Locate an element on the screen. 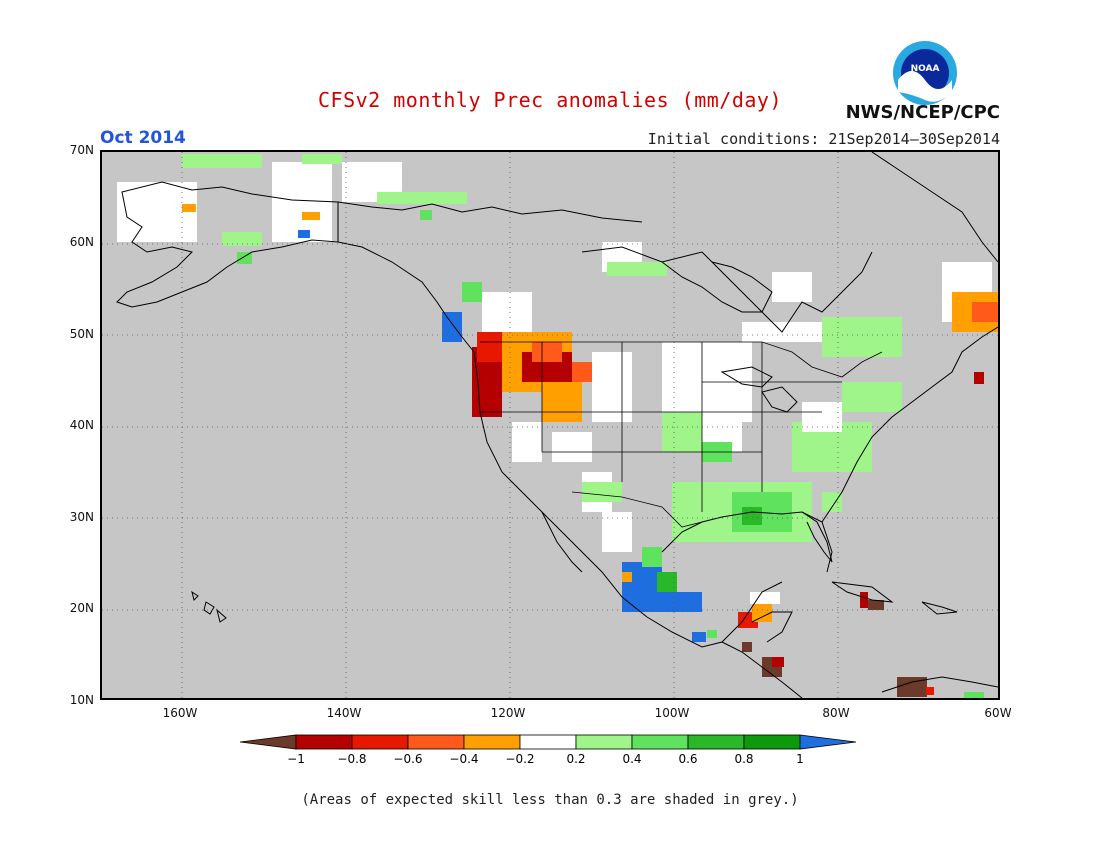 This screenshot has width=1100, height=850. map-title: CFSv2 monthly Prec anomalies (mm/day) is located at coordinates (550, 100).